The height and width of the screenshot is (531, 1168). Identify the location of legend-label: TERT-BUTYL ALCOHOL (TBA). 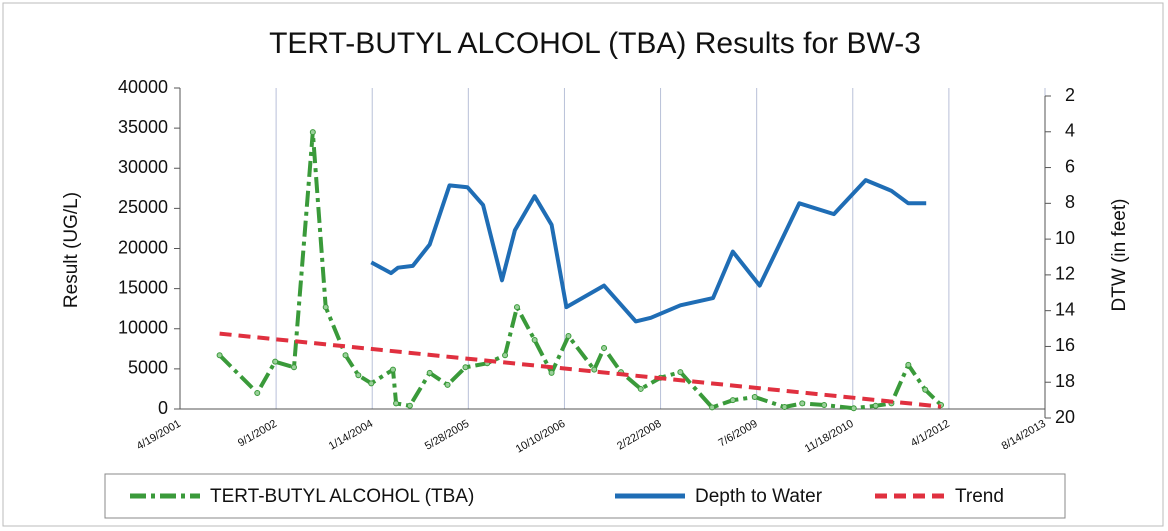
(342, 496).